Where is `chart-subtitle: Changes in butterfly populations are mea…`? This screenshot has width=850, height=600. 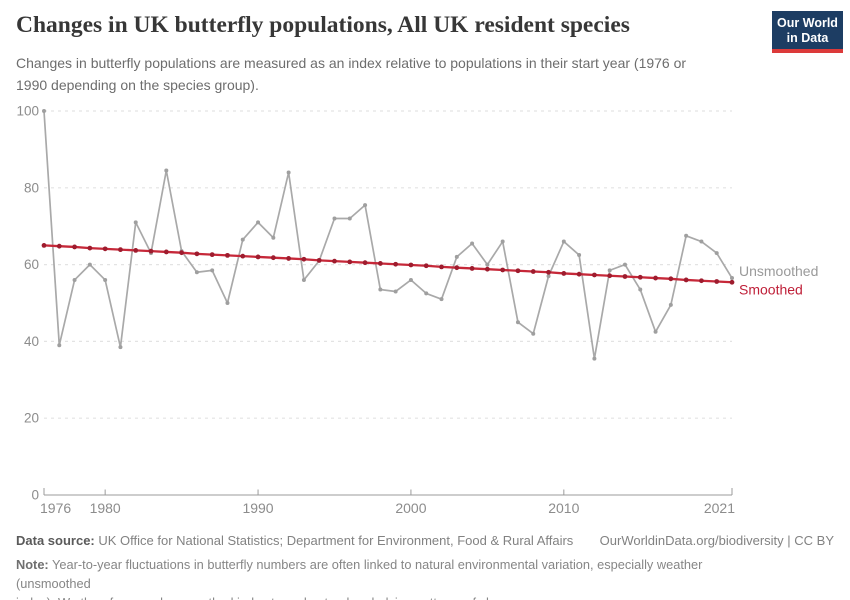
chart-subtitle: Changes in butterfly populations are mea… is located at coordinates (351, 74).